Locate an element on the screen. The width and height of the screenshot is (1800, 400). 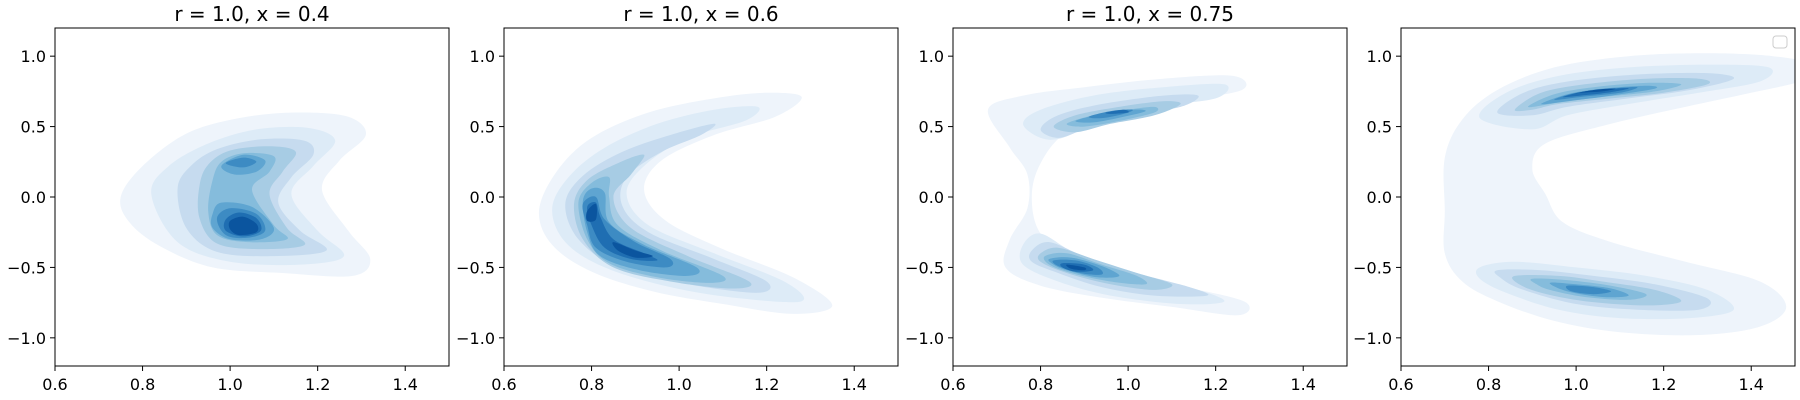
legend-box is located at coordinates (1780, 42).